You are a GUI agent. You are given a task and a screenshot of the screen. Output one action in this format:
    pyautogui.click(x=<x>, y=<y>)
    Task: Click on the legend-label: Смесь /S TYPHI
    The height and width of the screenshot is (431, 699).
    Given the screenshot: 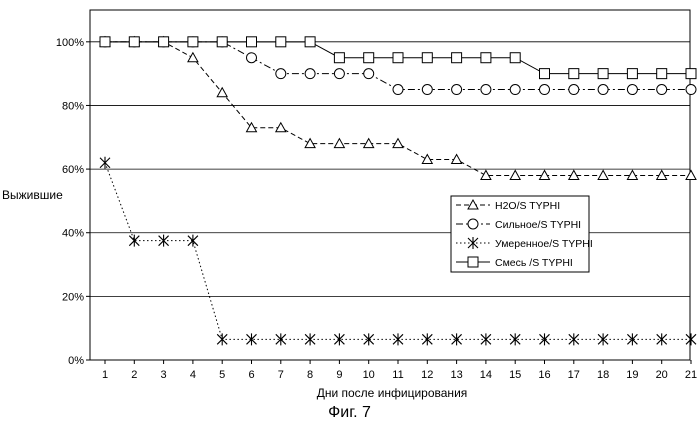 What is the action you would take?
    pyautogui.click(x=534, y=263)
    